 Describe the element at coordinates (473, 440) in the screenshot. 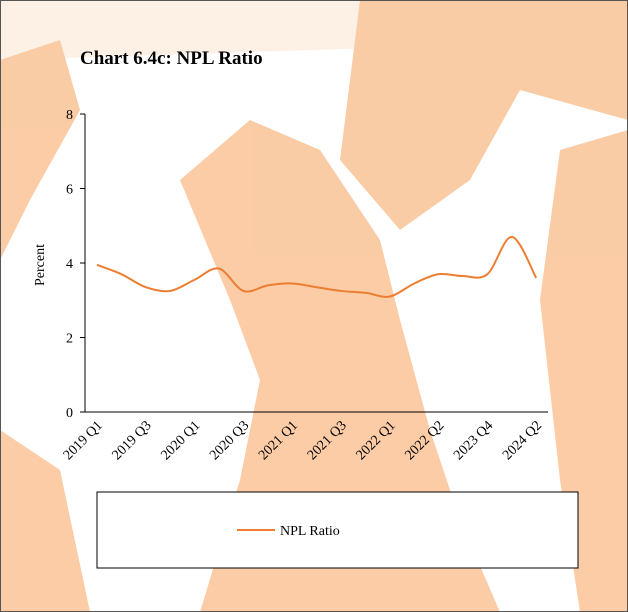

I see `x-tick-label: 2023 Q4` at that location.